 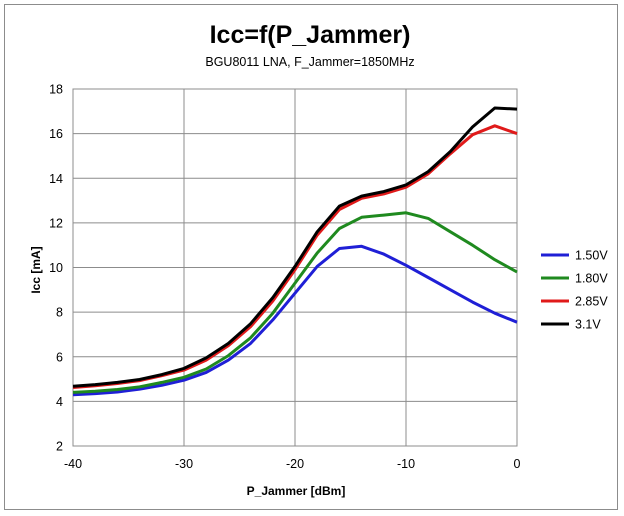 What do you see at coordinates (56, 179) in the screenshot?
I see `y-tick-label: 14` at bounding box center [56, 179].